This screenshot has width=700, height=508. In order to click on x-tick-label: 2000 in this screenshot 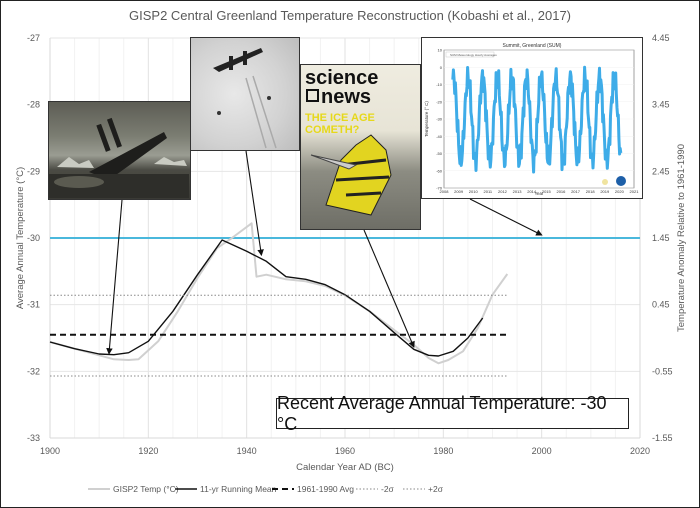, I will do `click(542, 451)`.